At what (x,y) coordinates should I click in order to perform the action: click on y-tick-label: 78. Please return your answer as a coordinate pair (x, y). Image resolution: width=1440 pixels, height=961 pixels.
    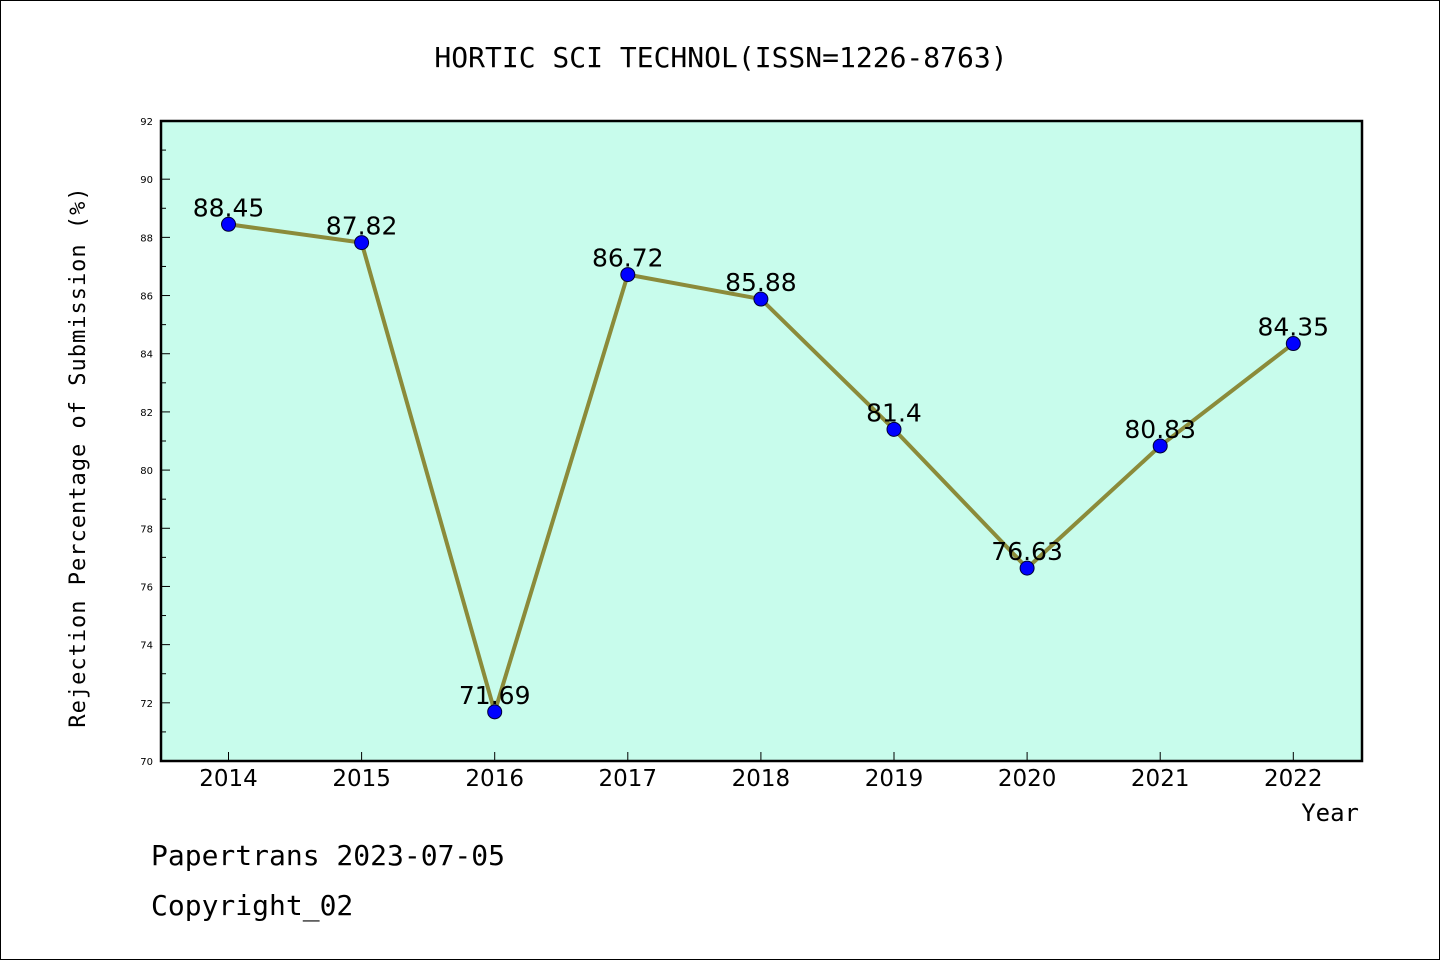
    Looking at the image, I should click on (146, 529).